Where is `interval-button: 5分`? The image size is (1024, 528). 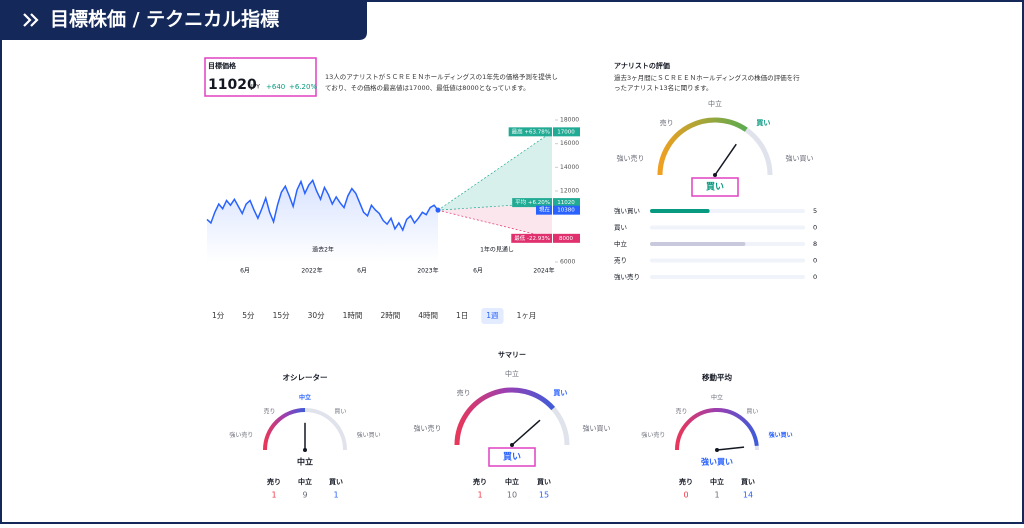
interval-button: 5分 is located at coordinates (248, 315).